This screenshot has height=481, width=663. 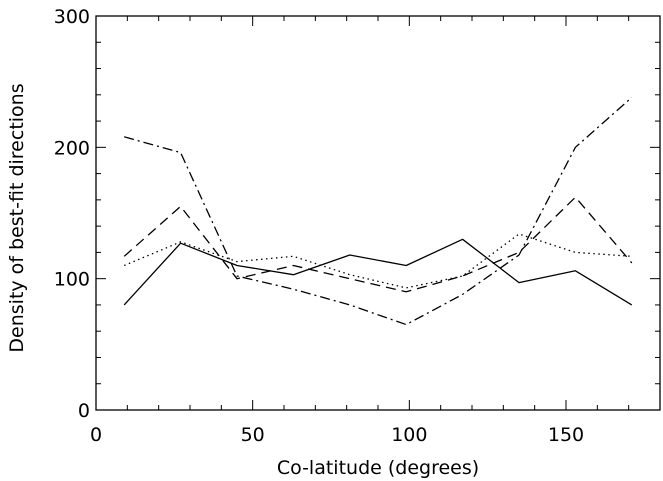 What do you see at coordinates (17, 217) in the screenshot?
I see `y-axis-label: Density of best-fit directions` at bounding box center [17, 217].